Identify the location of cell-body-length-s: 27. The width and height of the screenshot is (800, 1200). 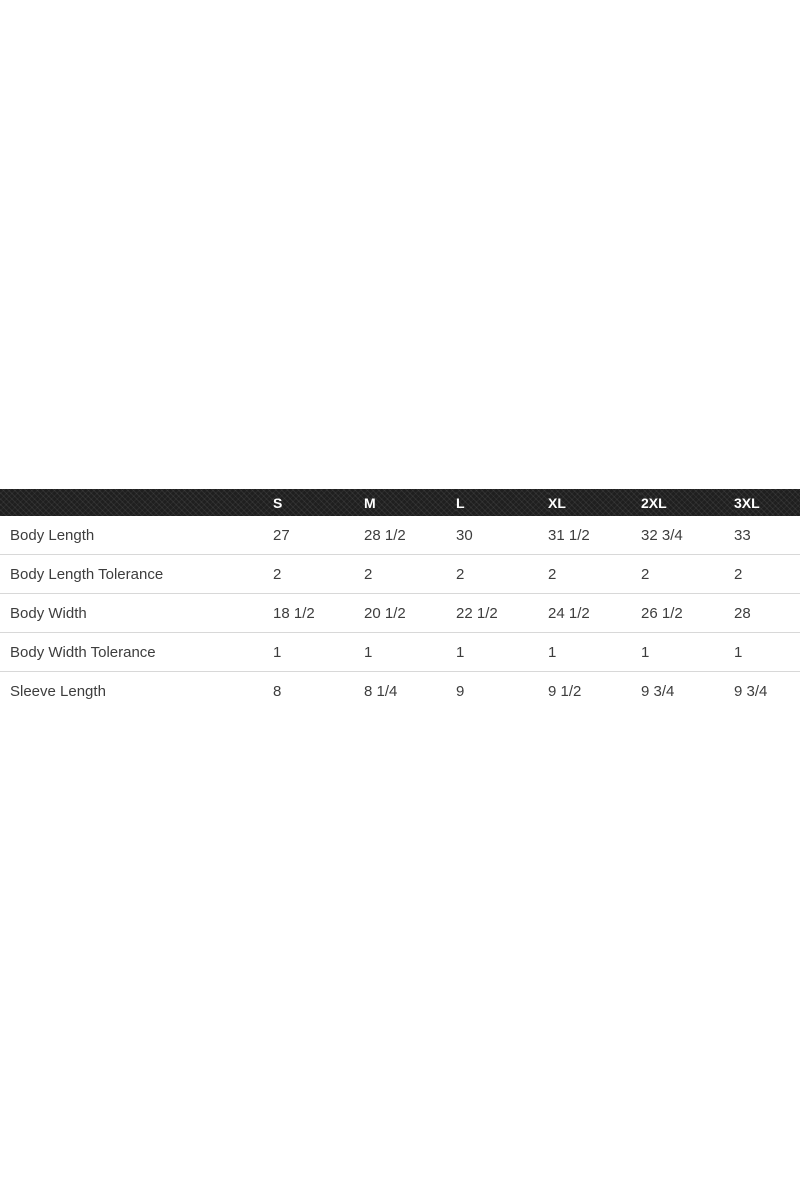
(281, 535).